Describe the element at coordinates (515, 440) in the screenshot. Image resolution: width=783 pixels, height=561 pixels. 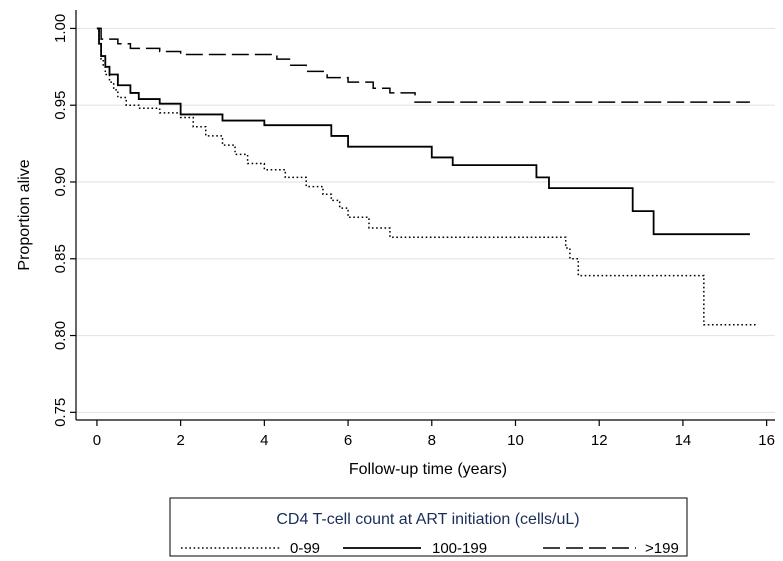
I see `x-tick-label: 10` at that location.